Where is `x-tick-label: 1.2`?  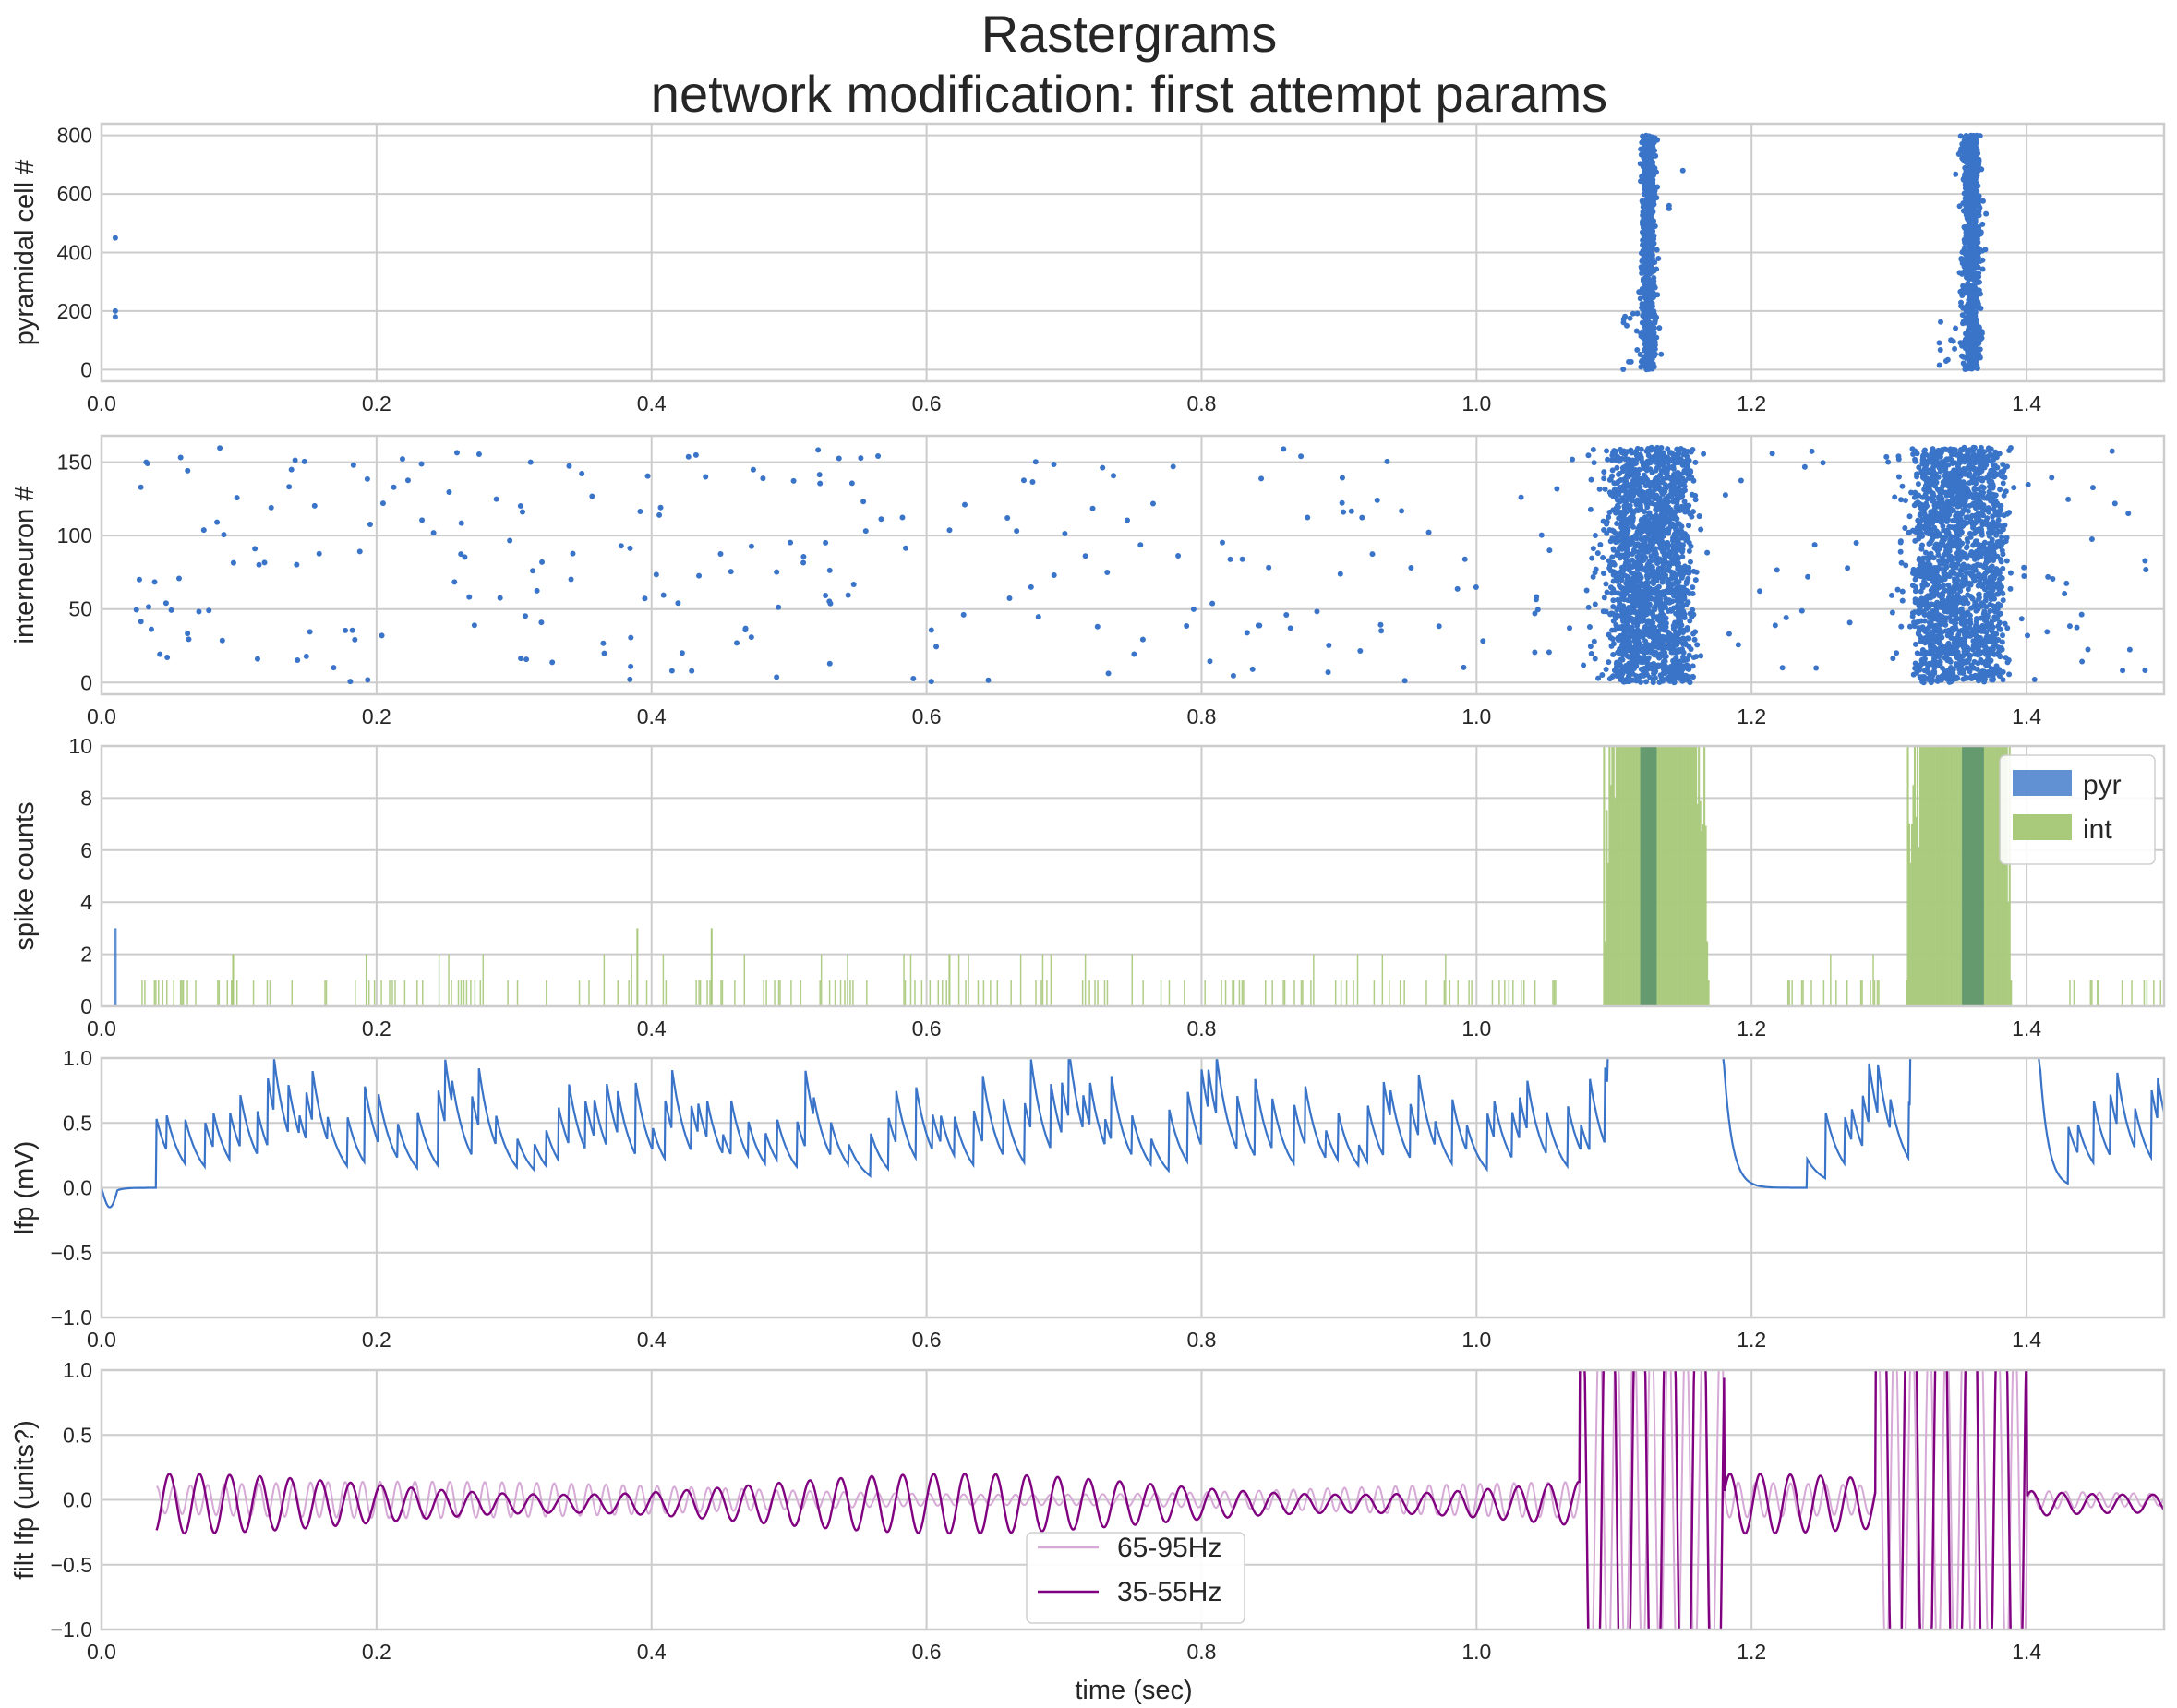 x-tick-label: 1.2 is located at coordinates (1751, 403).